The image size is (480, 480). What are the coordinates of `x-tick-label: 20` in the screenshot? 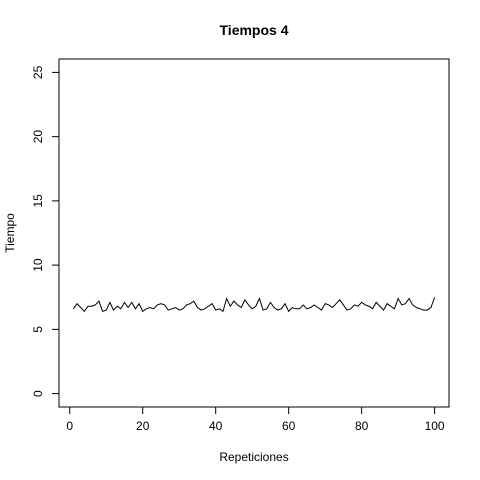 It's located at (143, 426).